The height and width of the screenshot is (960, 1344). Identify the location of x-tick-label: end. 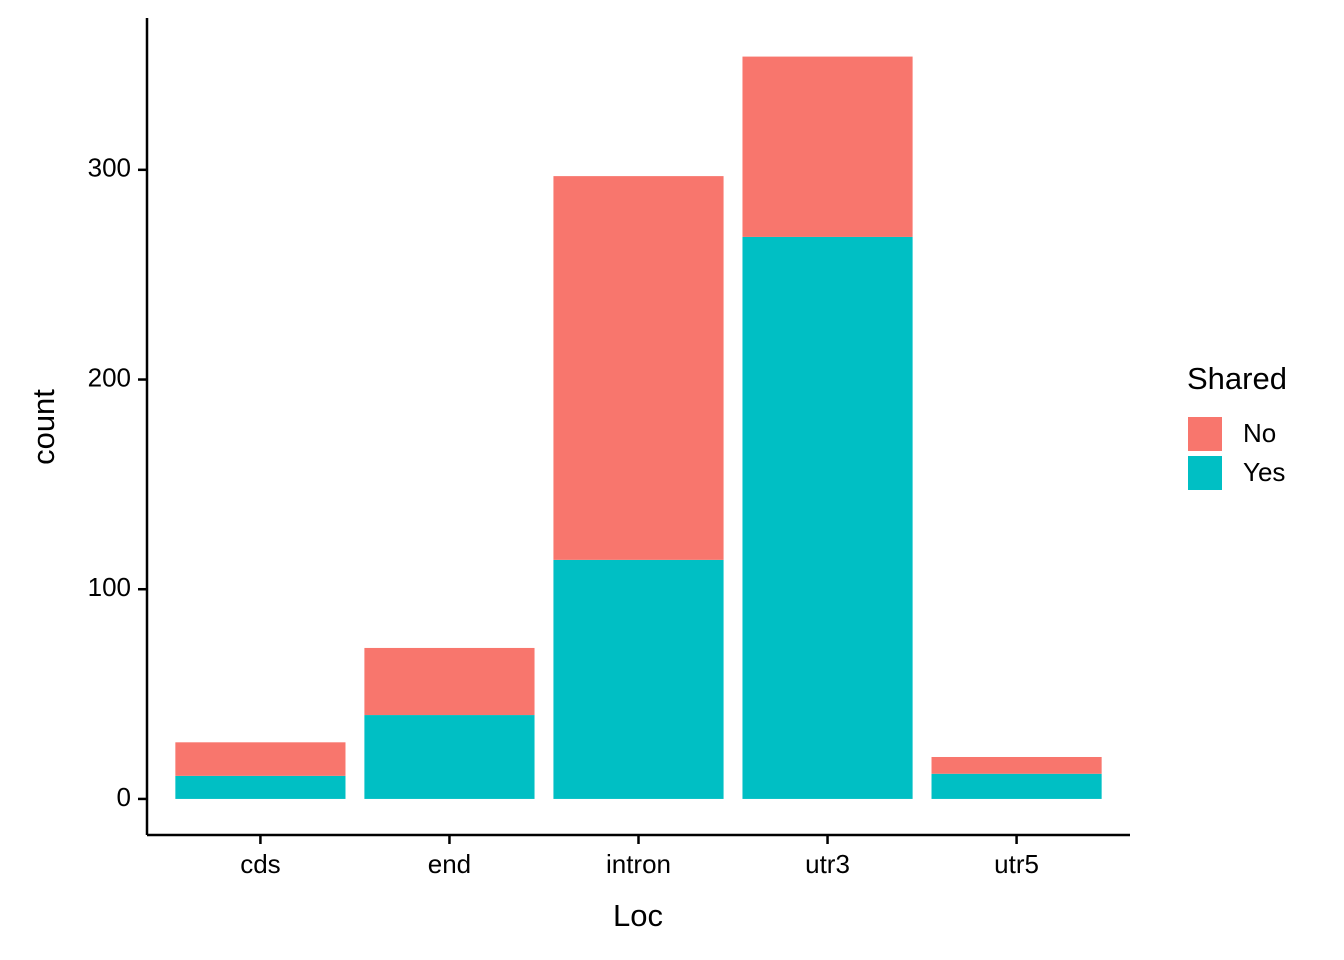
(449, 864).